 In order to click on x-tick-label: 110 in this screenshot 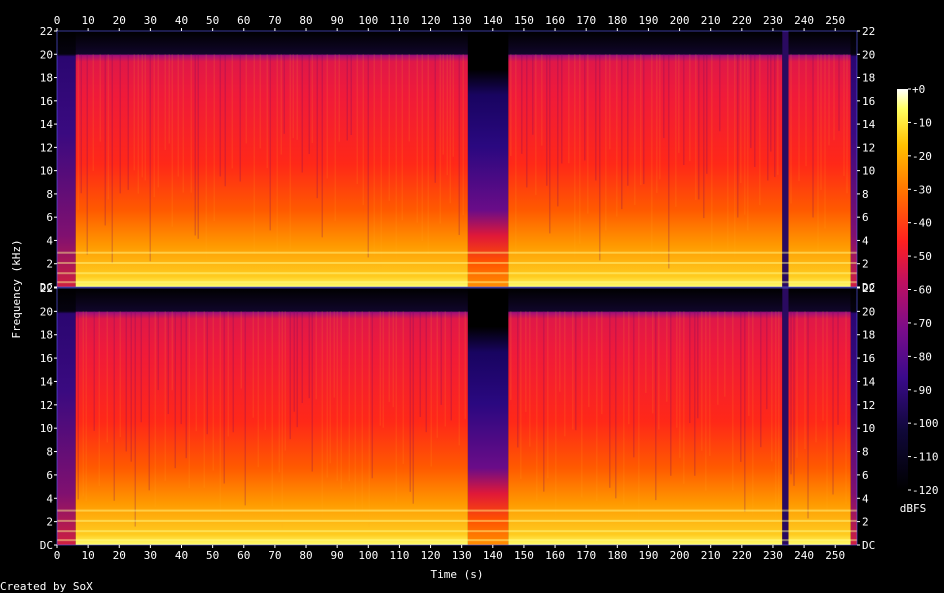, I will do `click(399, 555)`.